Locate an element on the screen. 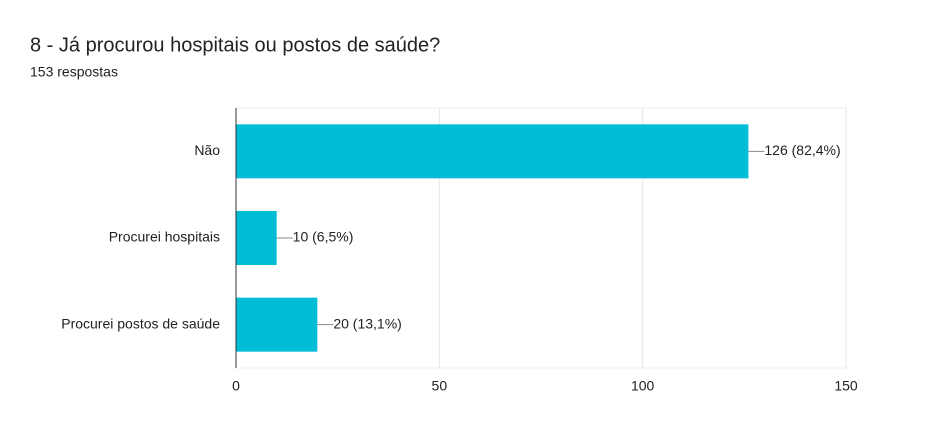 Image resolution: width=939 pixels, height=445 pixels. y-tick-label: Procurei hospitais is located at coordinates (164, 237).